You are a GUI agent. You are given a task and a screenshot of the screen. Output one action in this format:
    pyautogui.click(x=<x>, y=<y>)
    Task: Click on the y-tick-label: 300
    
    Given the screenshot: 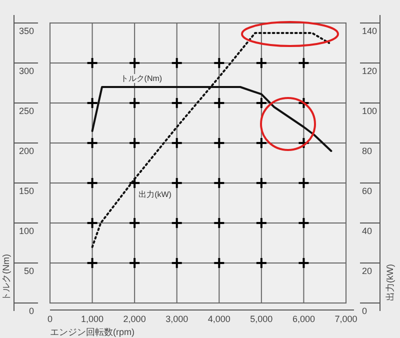 What is the action you would take?
    pyautogui.click(x=26, y=71)
    